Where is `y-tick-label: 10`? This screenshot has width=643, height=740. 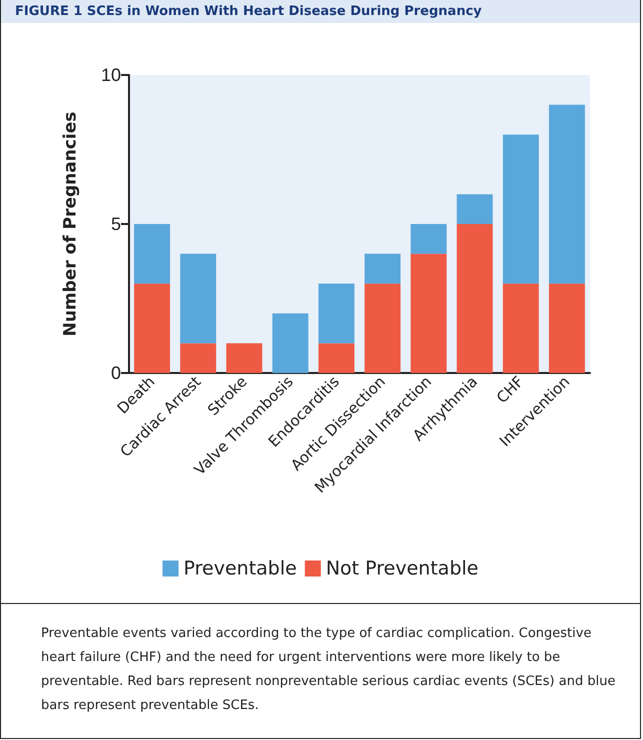
y-tick-label: 10 is located at coordinates (110, 75).